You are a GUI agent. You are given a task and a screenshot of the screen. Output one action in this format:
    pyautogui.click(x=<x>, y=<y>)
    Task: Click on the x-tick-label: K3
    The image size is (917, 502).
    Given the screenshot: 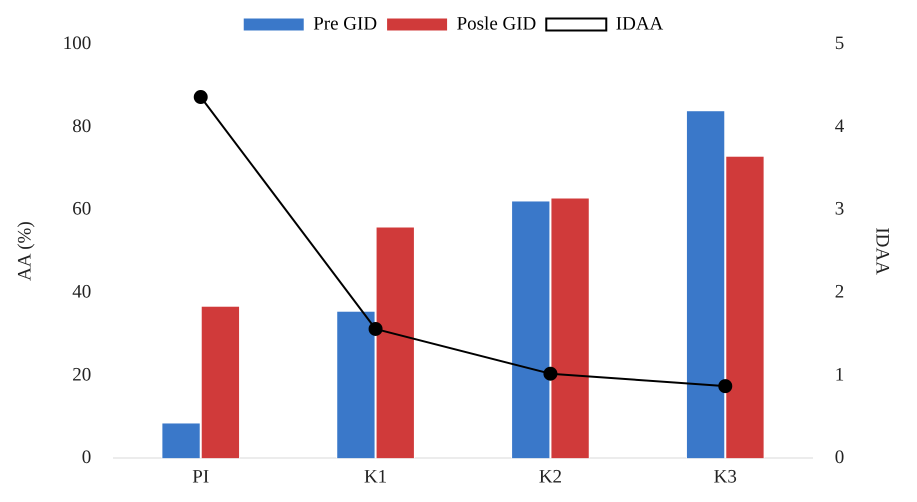 What is the action you would take?
    pyautogui.click(x=725, y=477)
    